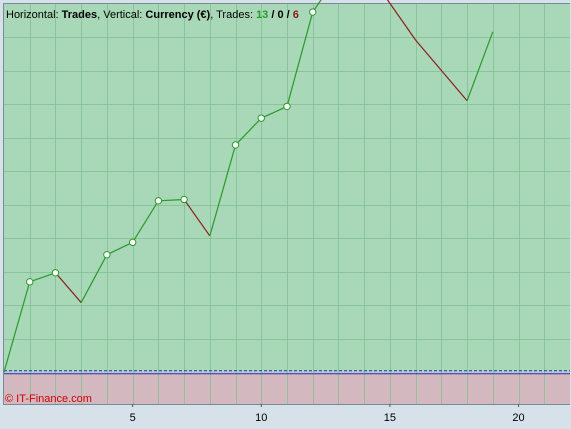 Image resolution: width=571 pixels, height=429 pixels. Describe the element at coordinates (390, 418) in the screenshot. I see `x-tick-label: 15` at that location.